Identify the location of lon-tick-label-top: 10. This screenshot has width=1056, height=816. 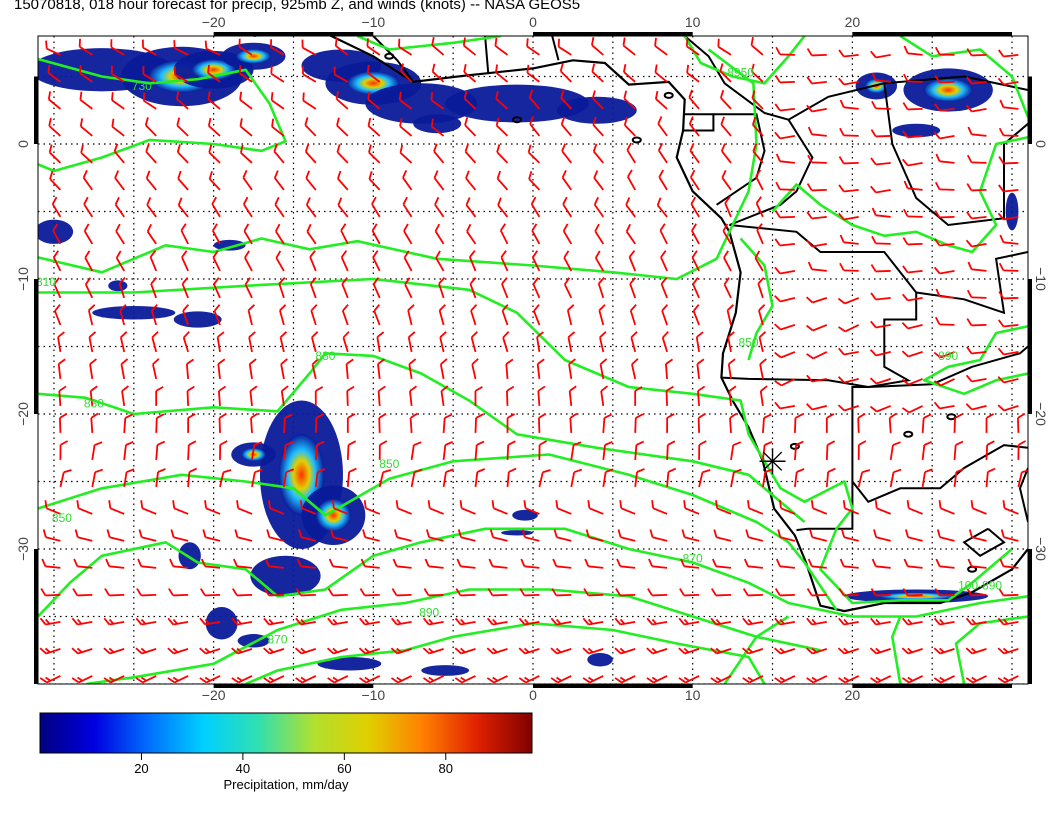
(693, 22).